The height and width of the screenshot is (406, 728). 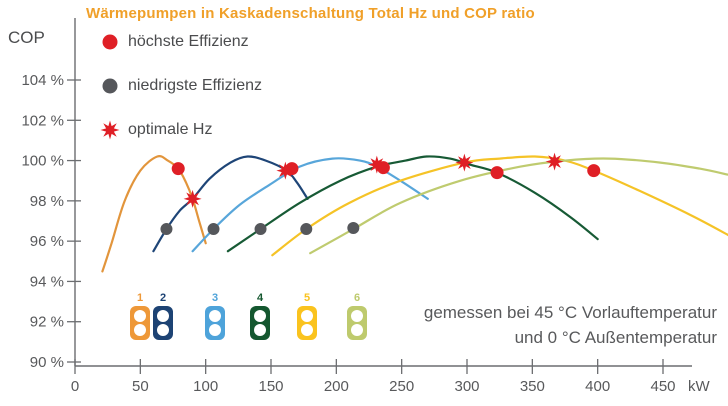 I want to click on y-tick-label: 90 %, so click(x=47, y=362).